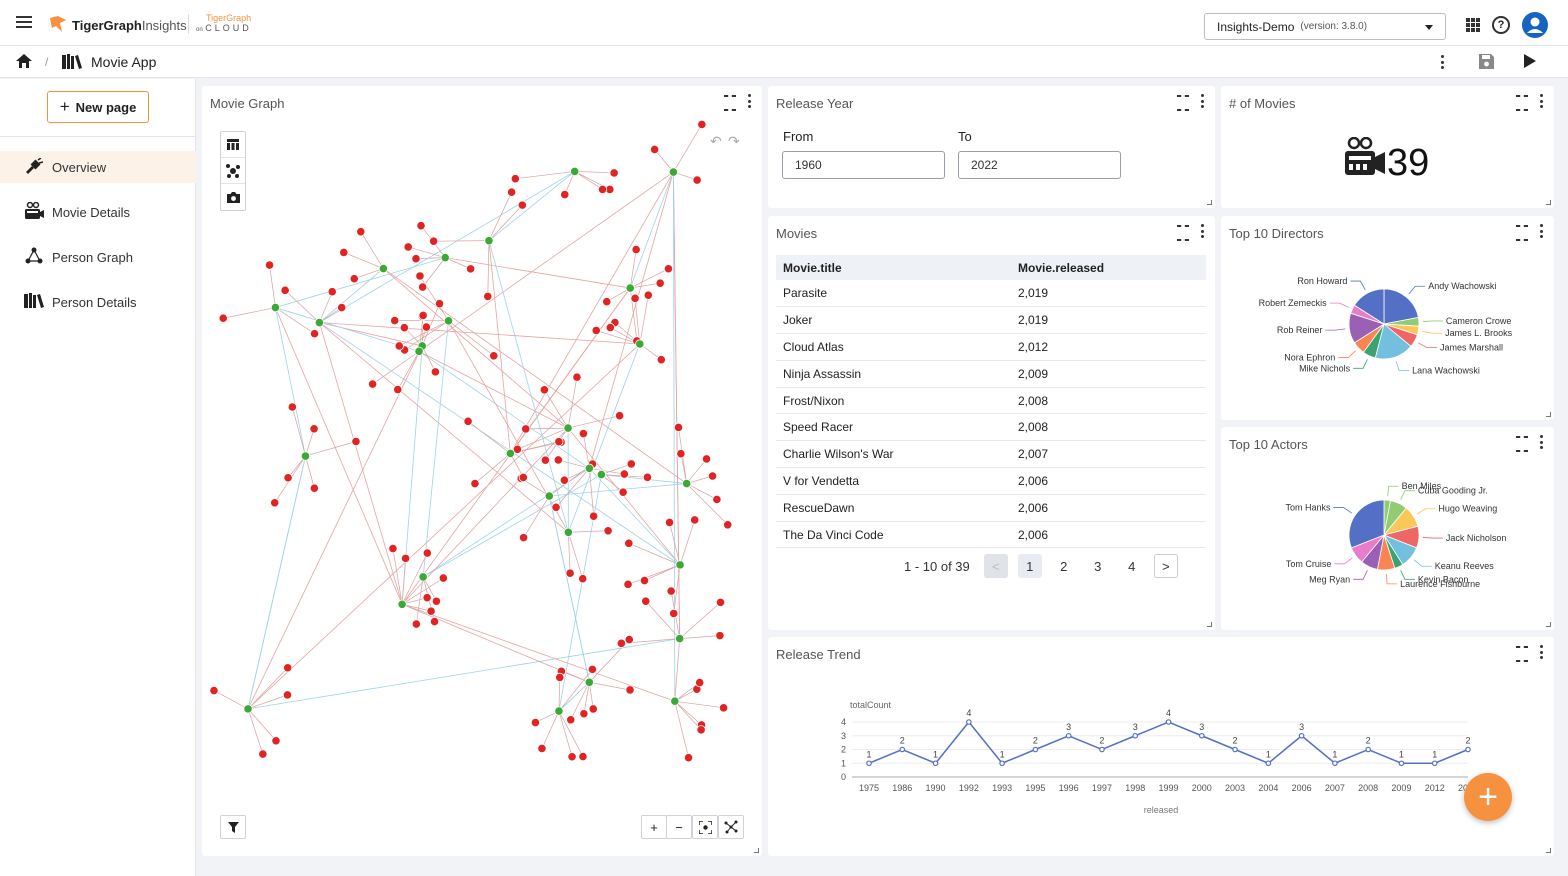 Image resolution: width=1568 pixels, height=876 pixels. Describe the element at coordinates (1293, 303) in the screenshot. I see `pie-label: Robert Zemeckis` at that location.